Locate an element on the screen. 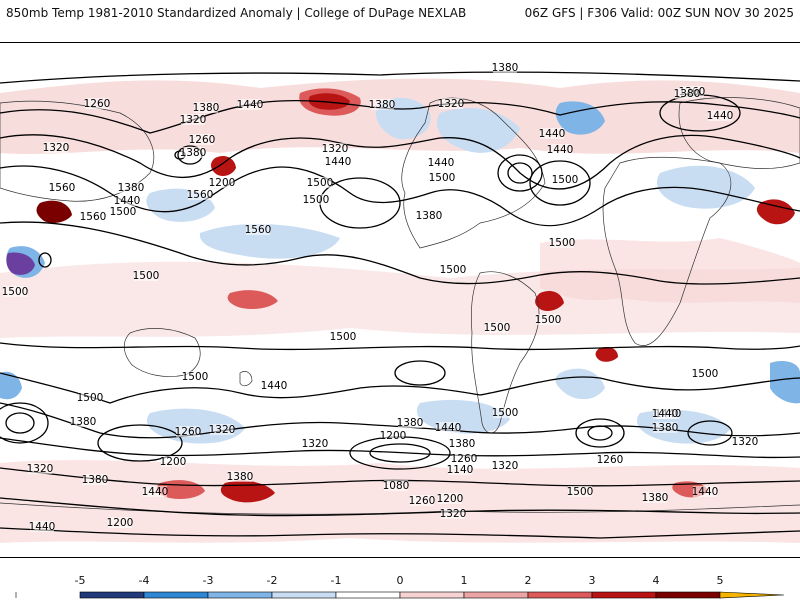 Image resolution: width=800 pixels, height=600 pixels. colorbar-tick-label: 0 is located at coordinates (400, 580).